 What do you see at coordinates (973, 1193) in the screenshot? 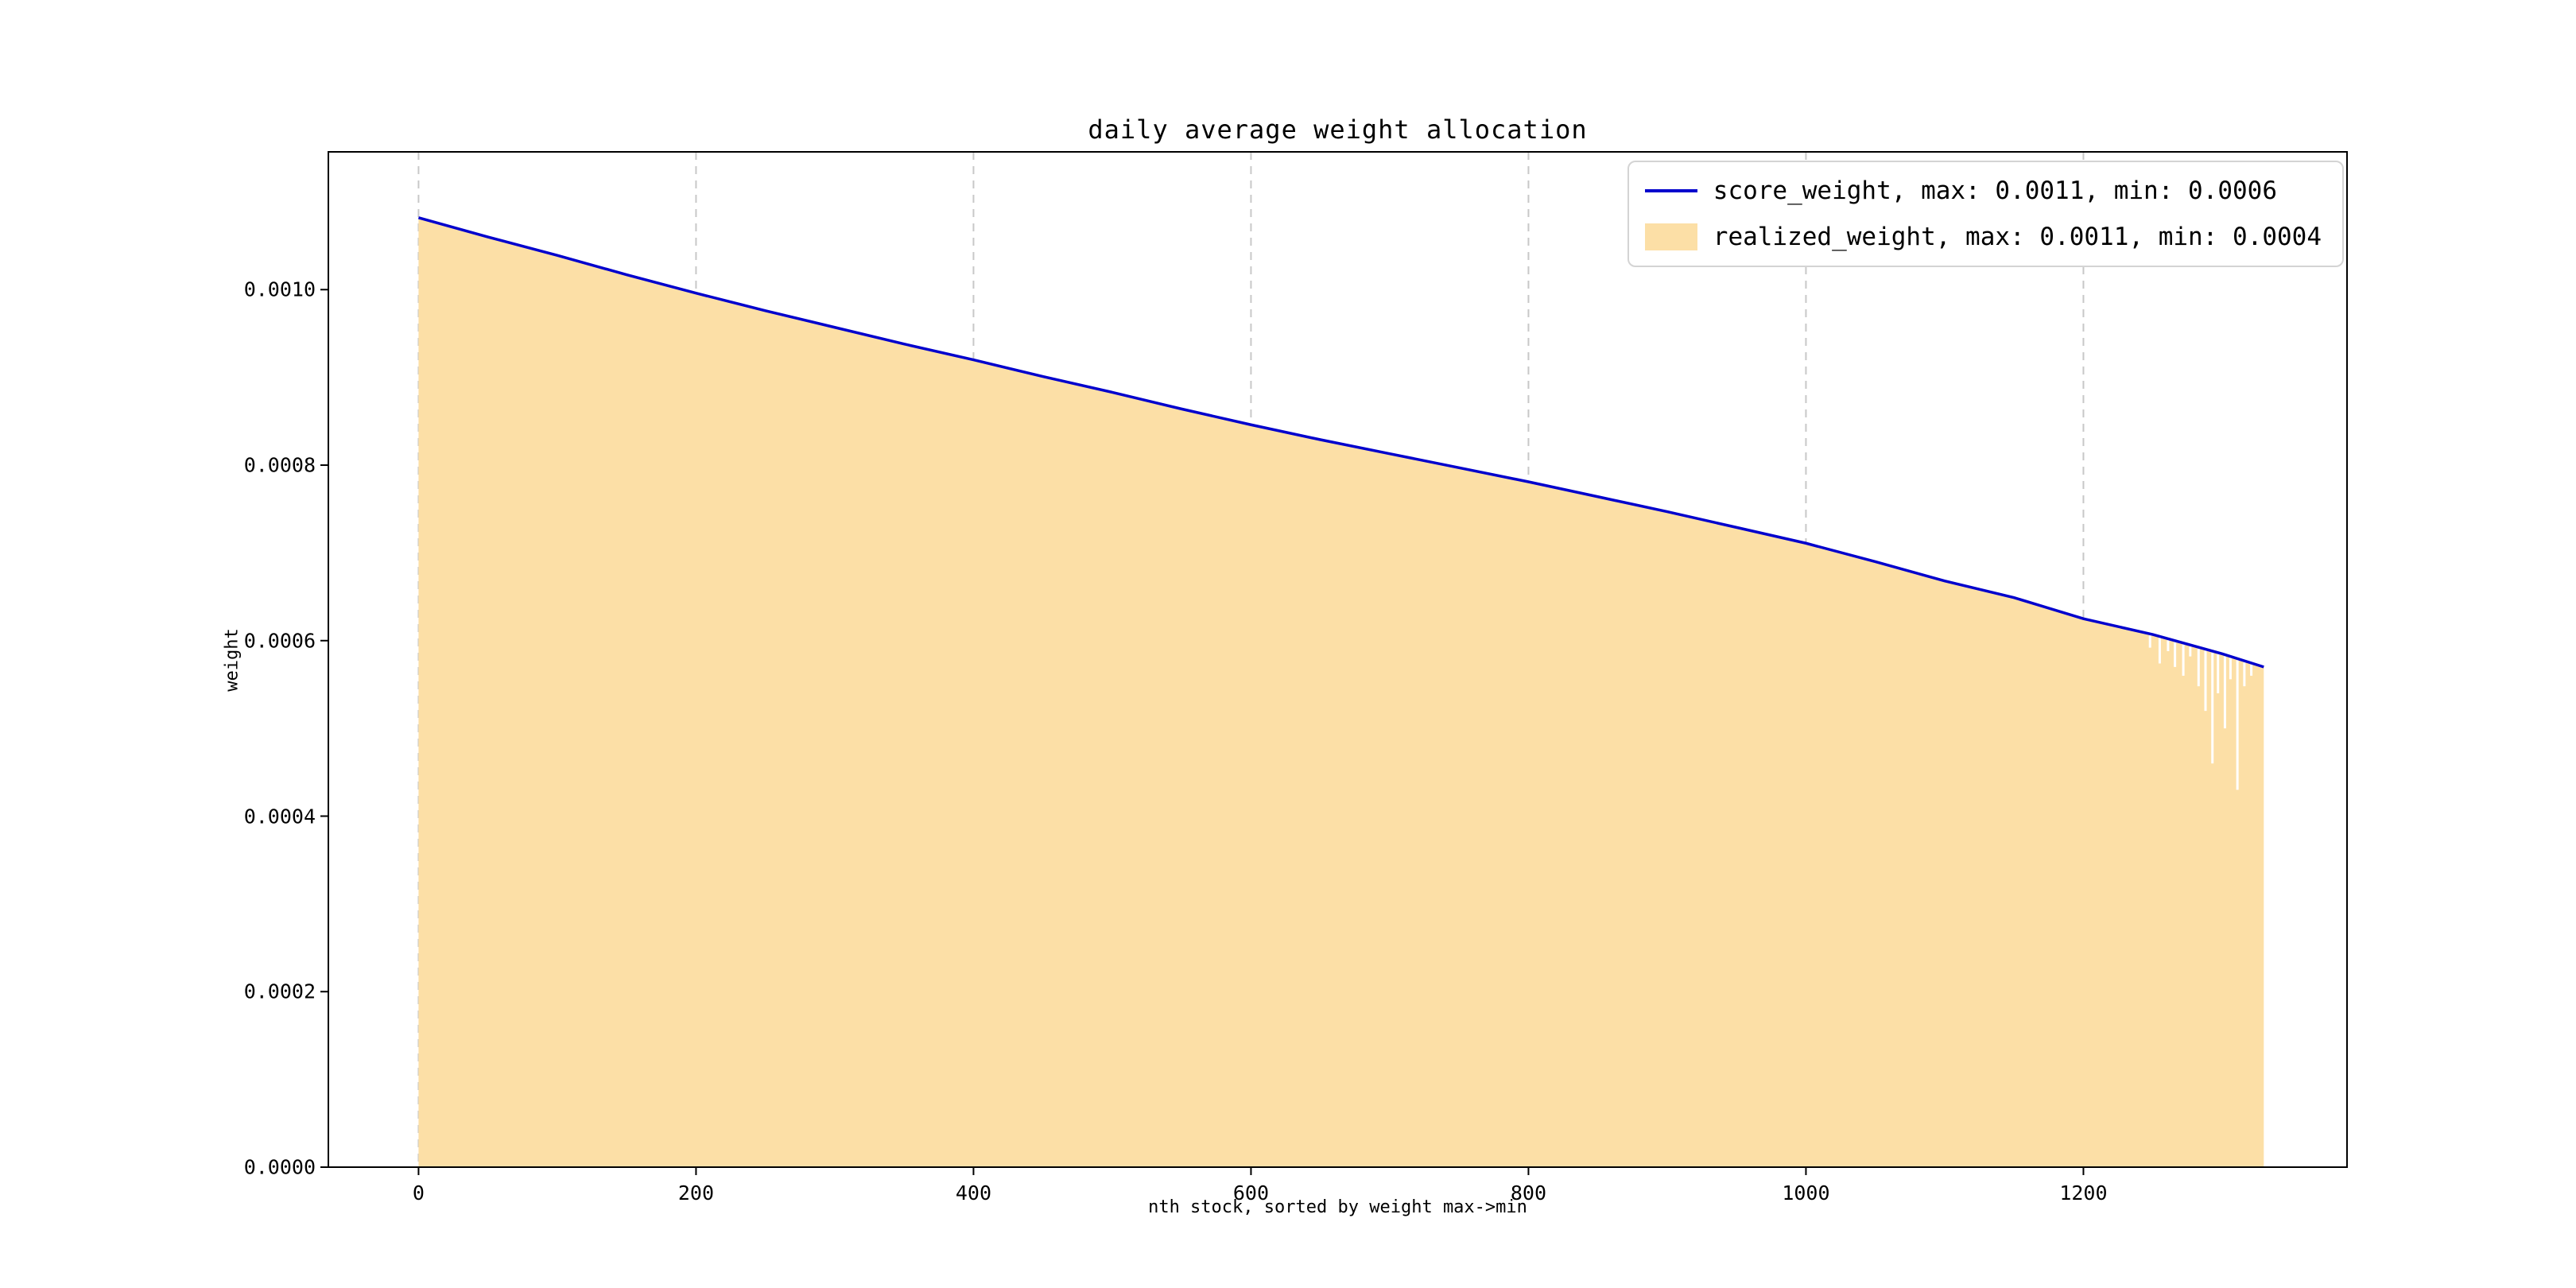
I see `x-tick-label: 400` at bounding box center [973, 1193].